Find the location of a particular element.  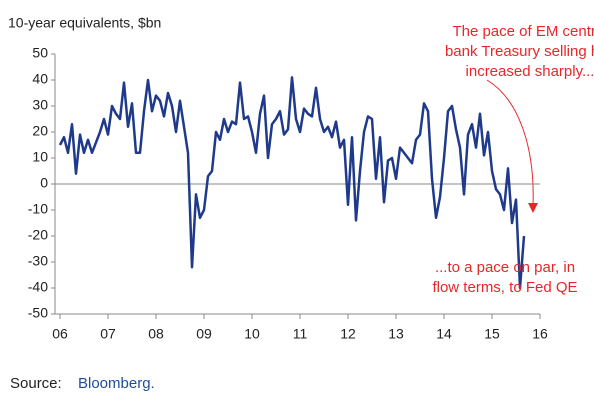

y-tick-label: 40 is located at coordinates (40, 79).